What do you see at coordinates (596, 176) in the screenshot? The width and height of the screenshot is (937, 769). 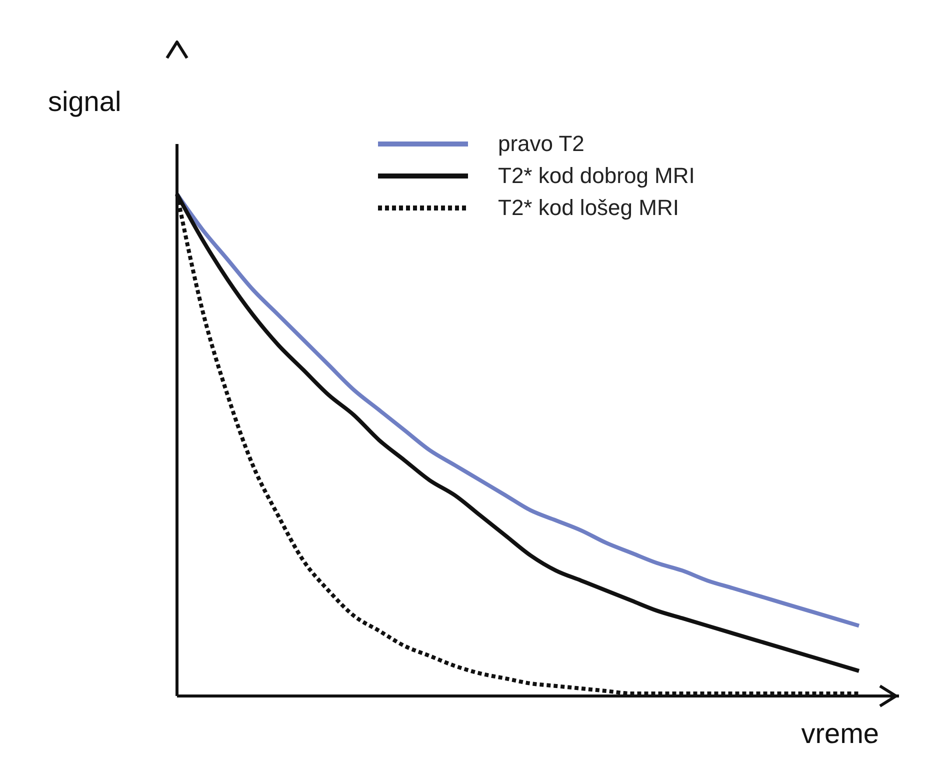 I see `legend-label: T2* kod dobrog MRI` at bounding box center [596, 176].